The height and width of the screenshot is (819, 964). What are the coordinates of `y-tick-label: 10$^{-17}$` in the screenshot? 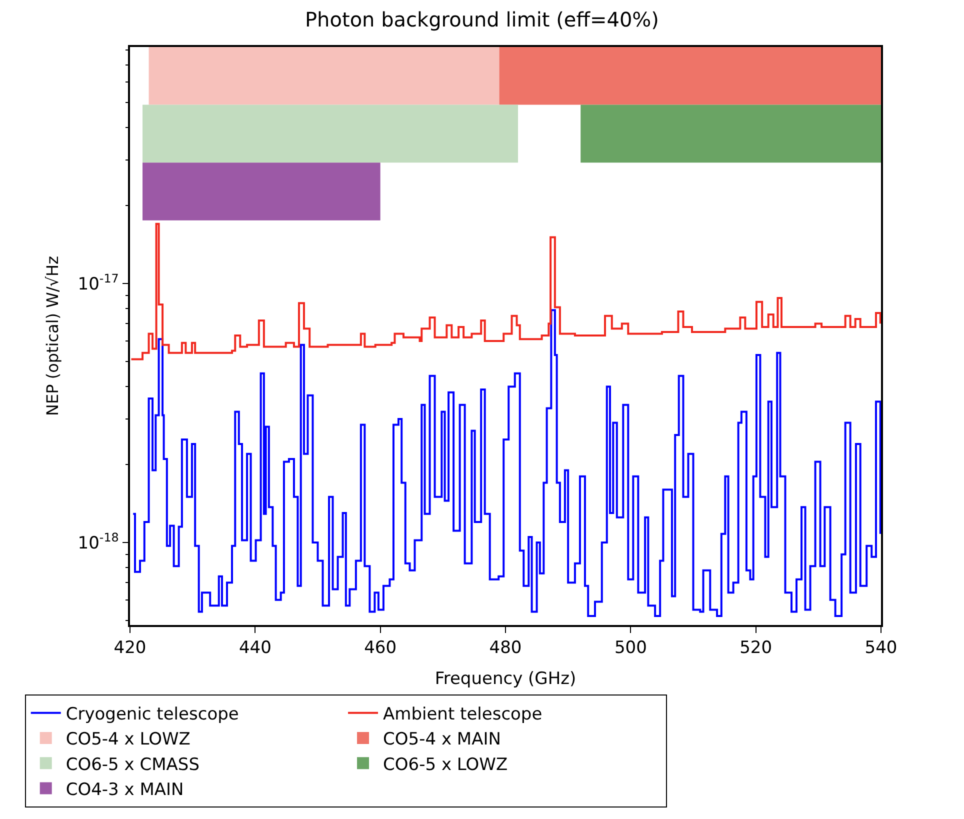 It's located at (98, 283).